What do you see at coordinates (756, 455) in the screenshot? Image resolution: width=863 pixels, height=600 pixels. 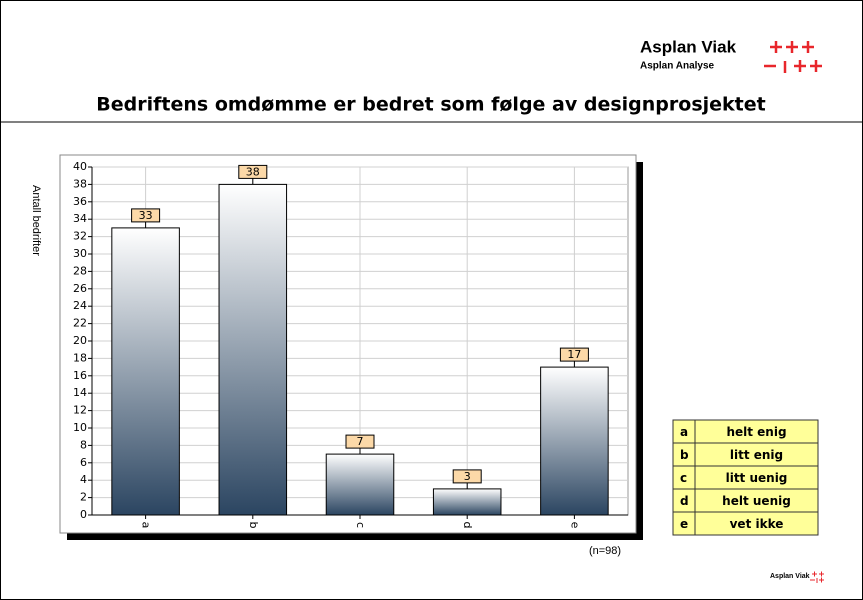 I see `legend-label: litt enig` at bounding box center [756, 455].